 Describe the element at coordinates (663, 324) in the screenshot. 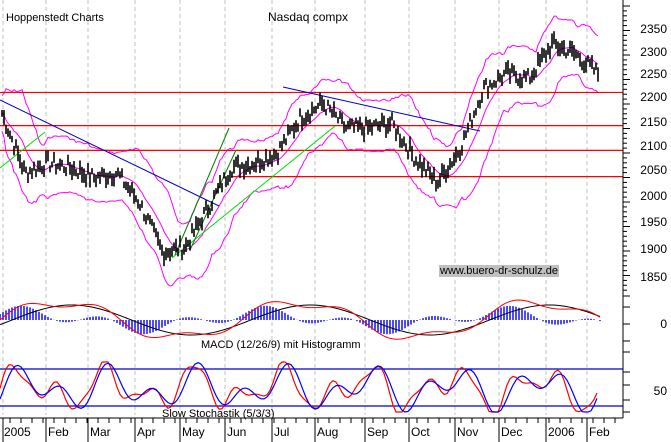

I see `macd-zero-tick: 0` at that location.